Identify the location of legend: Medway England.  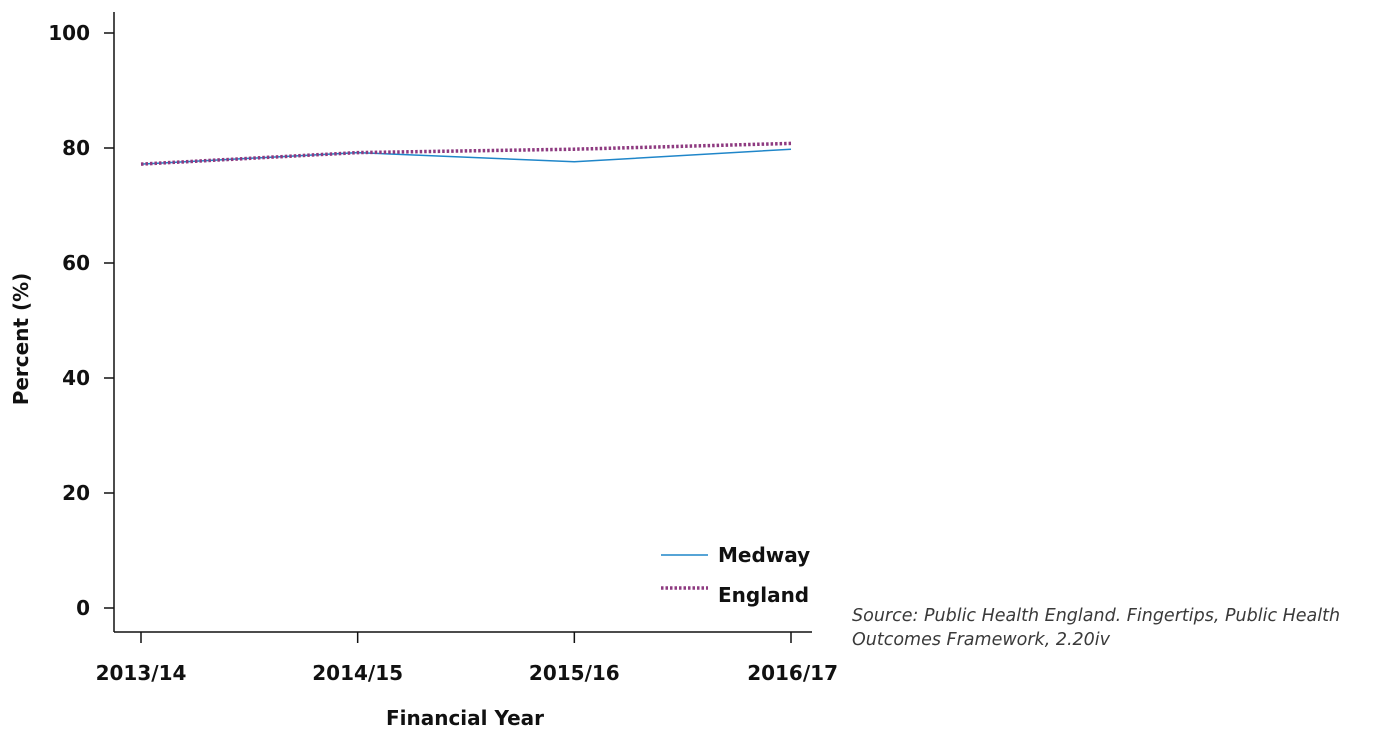
(735, 575).